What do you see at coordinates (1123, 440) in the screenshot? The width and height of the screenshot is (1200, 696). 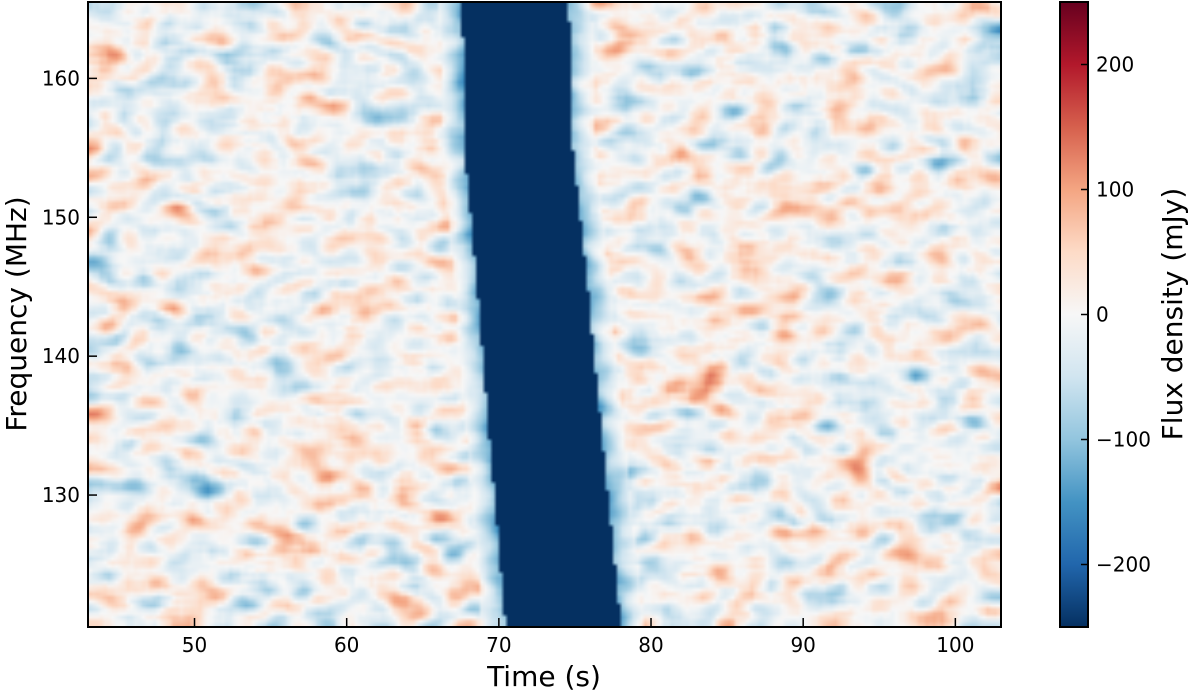 I see `colorbar-tick-label: −100` at bounding box center [1123, 440].